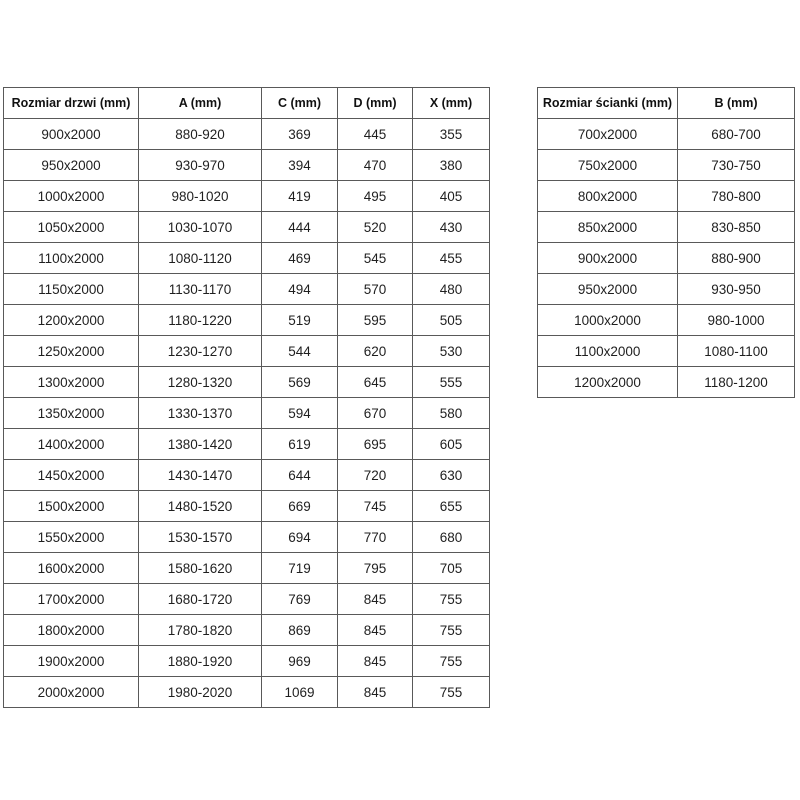 The image size is (800, 800). What do you see at coordinates (299, 103) in the screenshot?
I see `header-cell: C (mm)` at bounding box center [299, 103].